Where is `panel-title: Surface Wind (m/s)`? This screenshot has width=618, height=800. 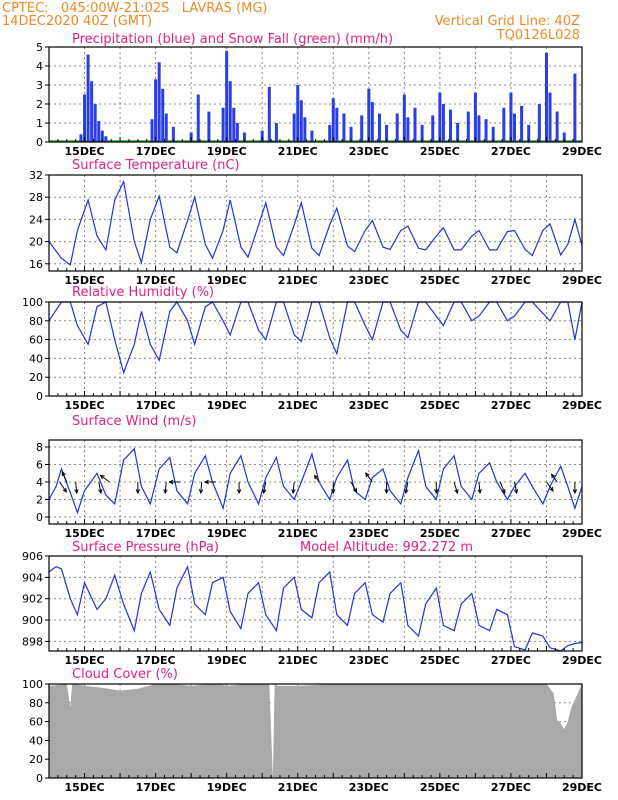
panel-title: Surface Wind (m/s) is located at coordinates (134, 421).